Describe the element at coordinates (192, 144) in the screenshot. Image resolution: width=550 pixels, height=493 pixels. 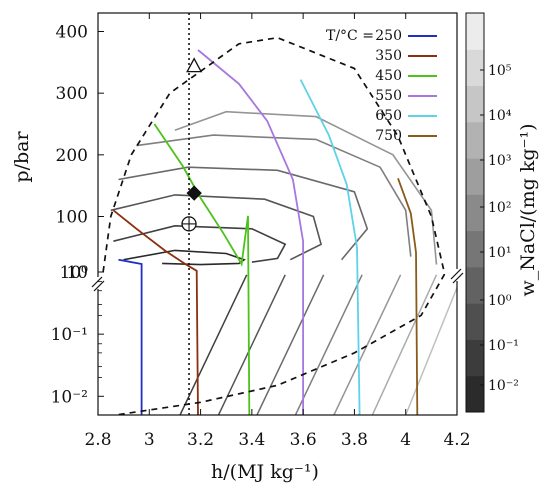
I see `state-markers` at that location.